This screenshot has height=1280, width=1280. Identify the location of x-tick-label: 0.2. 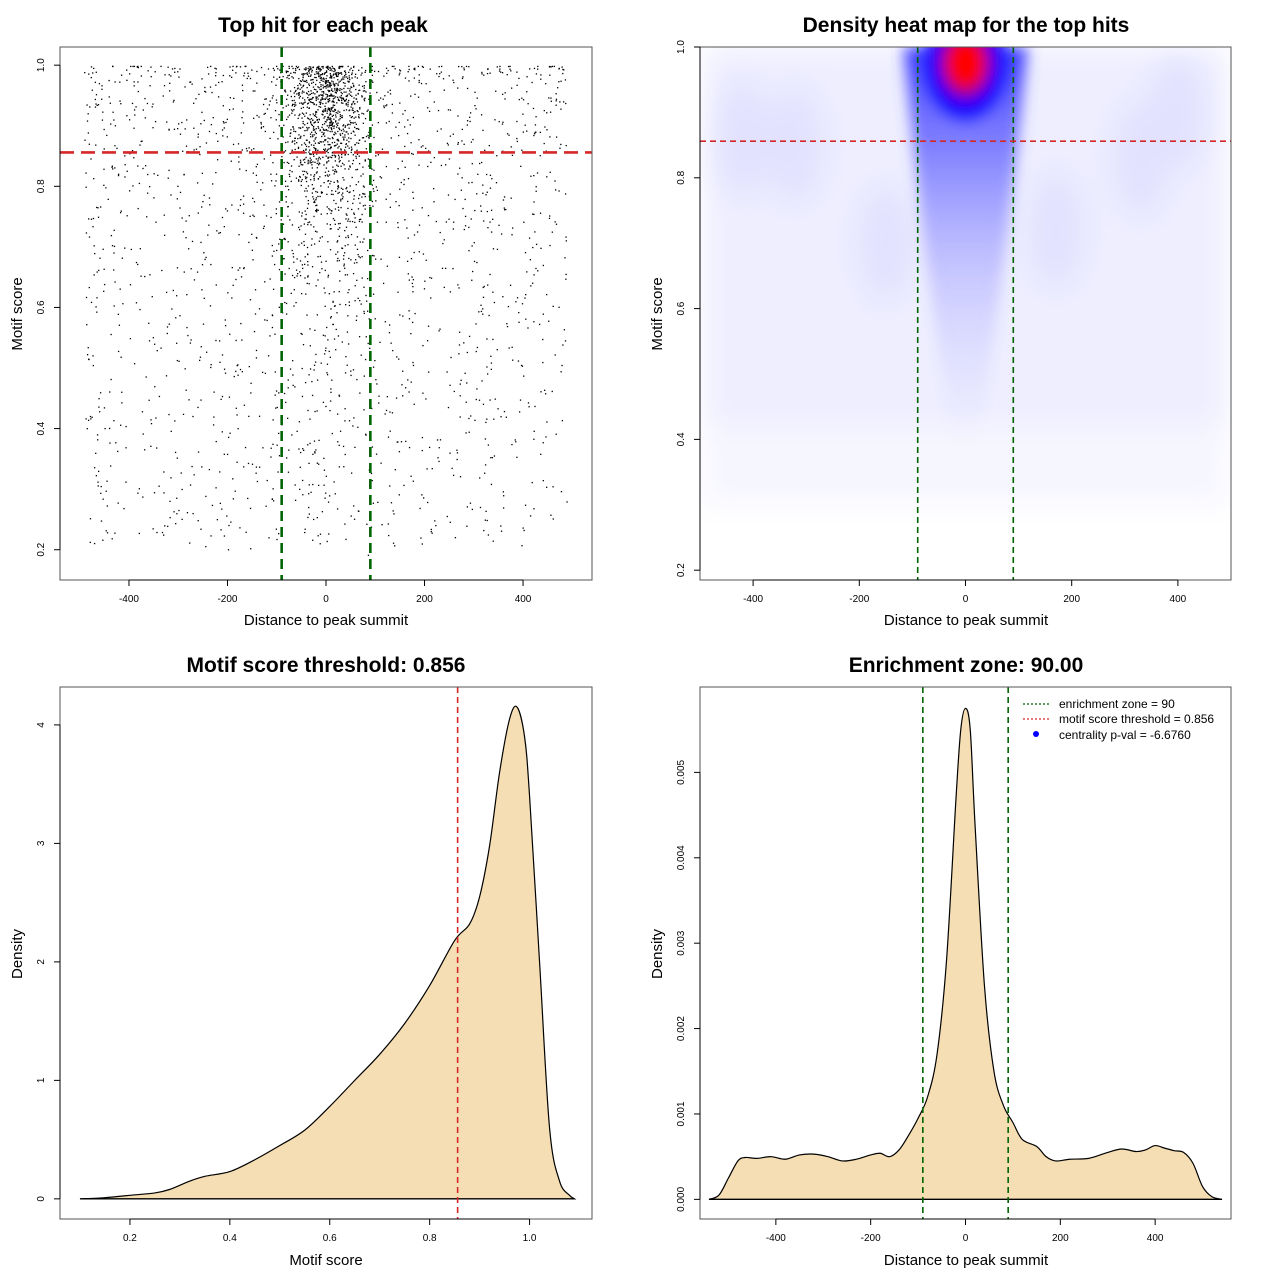
(130, 1238).